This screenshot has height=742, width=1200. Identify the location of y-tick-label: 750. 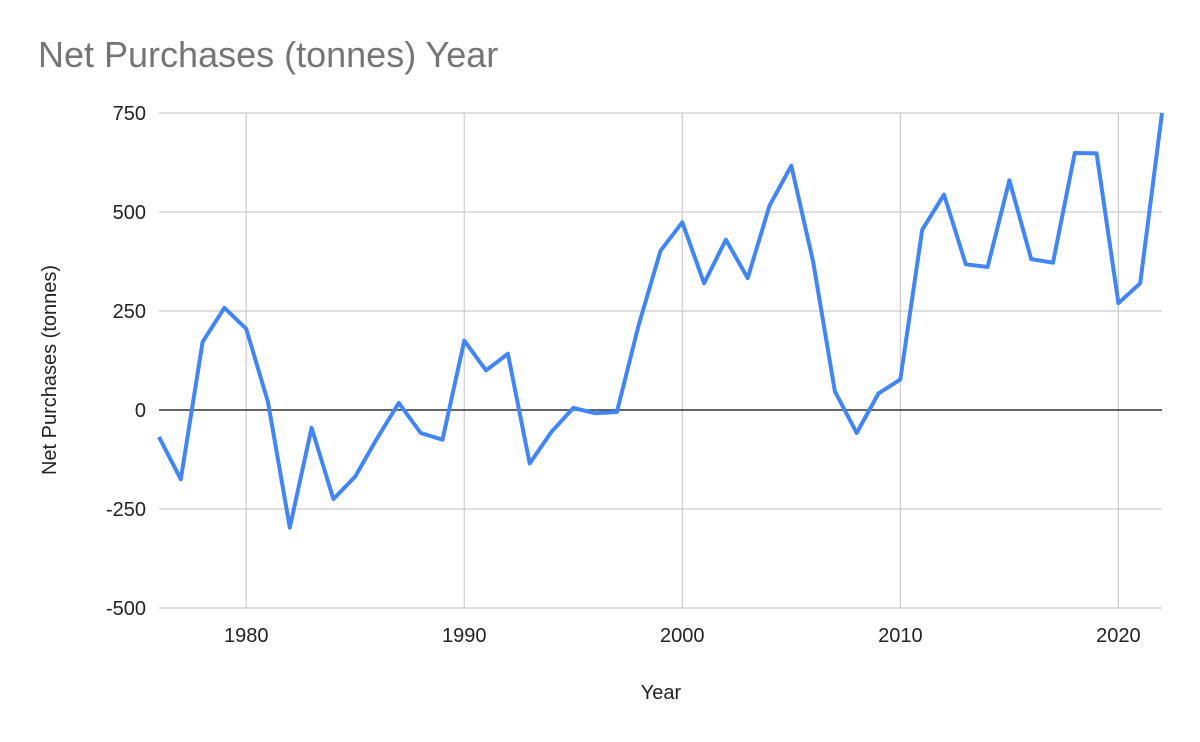
(129, 114).